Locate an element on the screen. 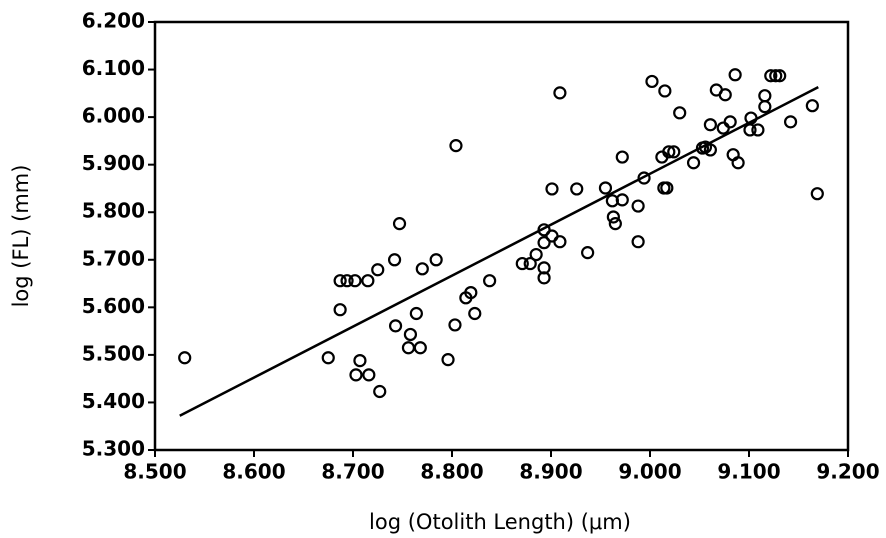  x-tick-label: 8.800 is located at coordinates (451, 472).